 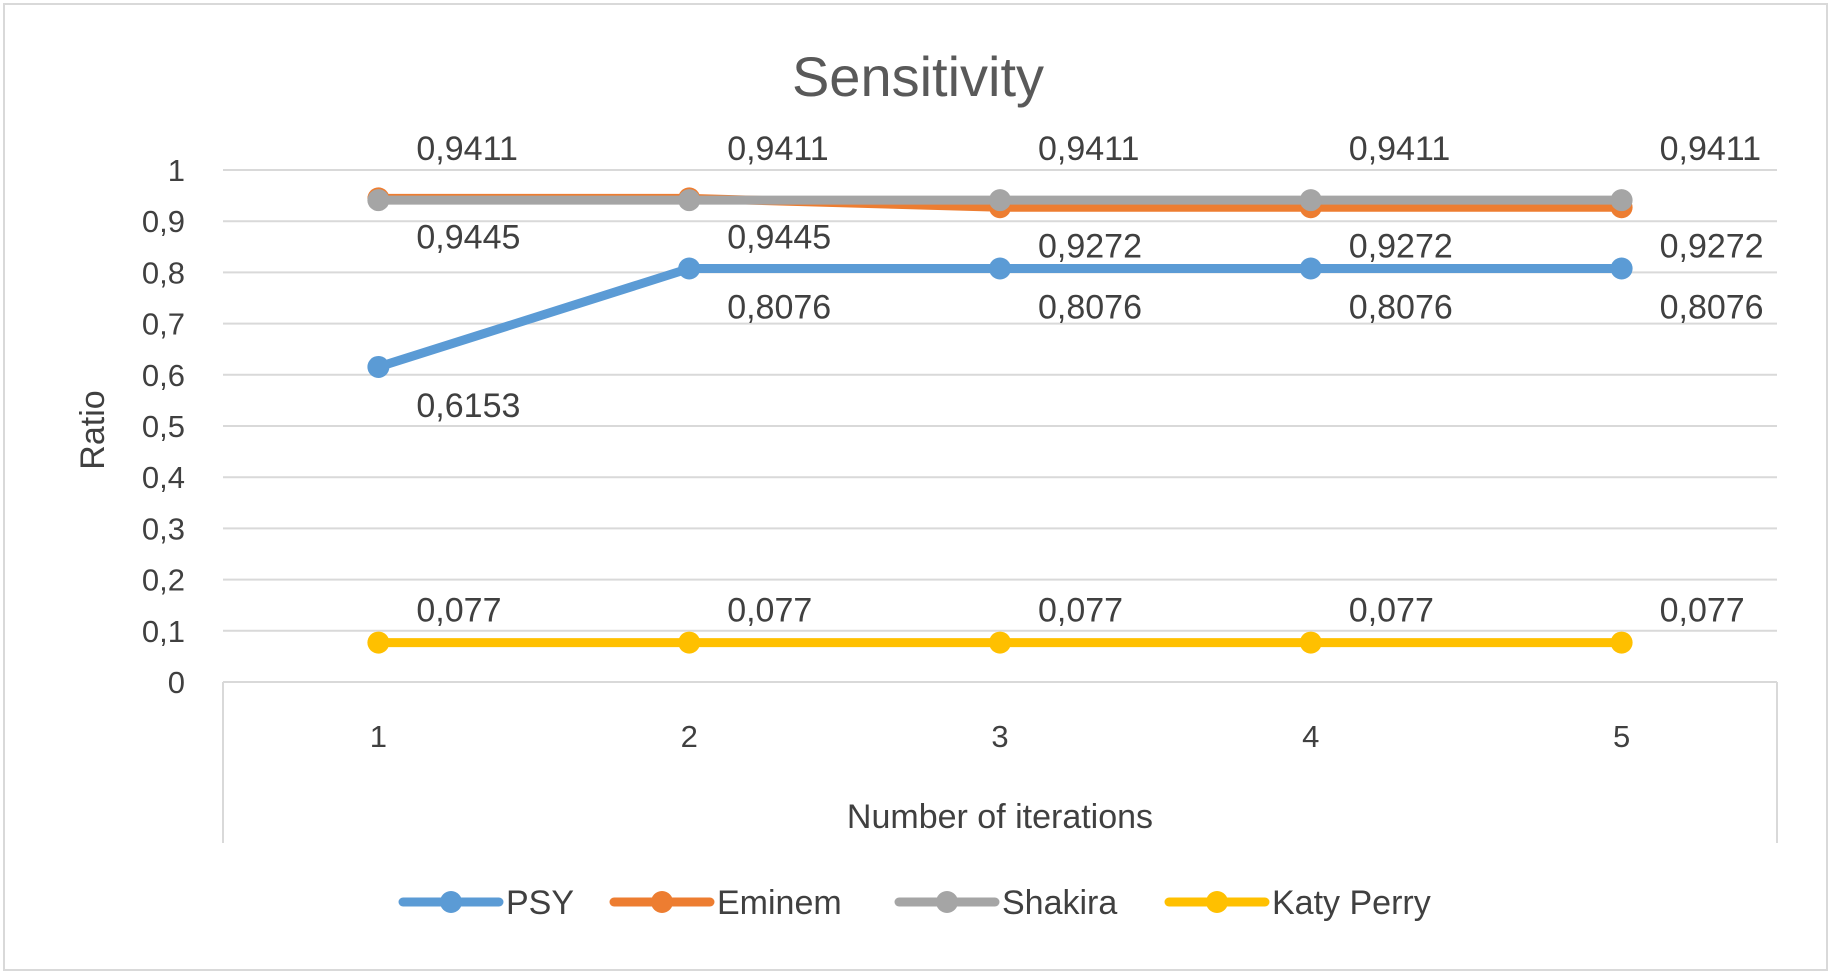 I want to click on legend-marker-psy, so click(x=451, y=902).